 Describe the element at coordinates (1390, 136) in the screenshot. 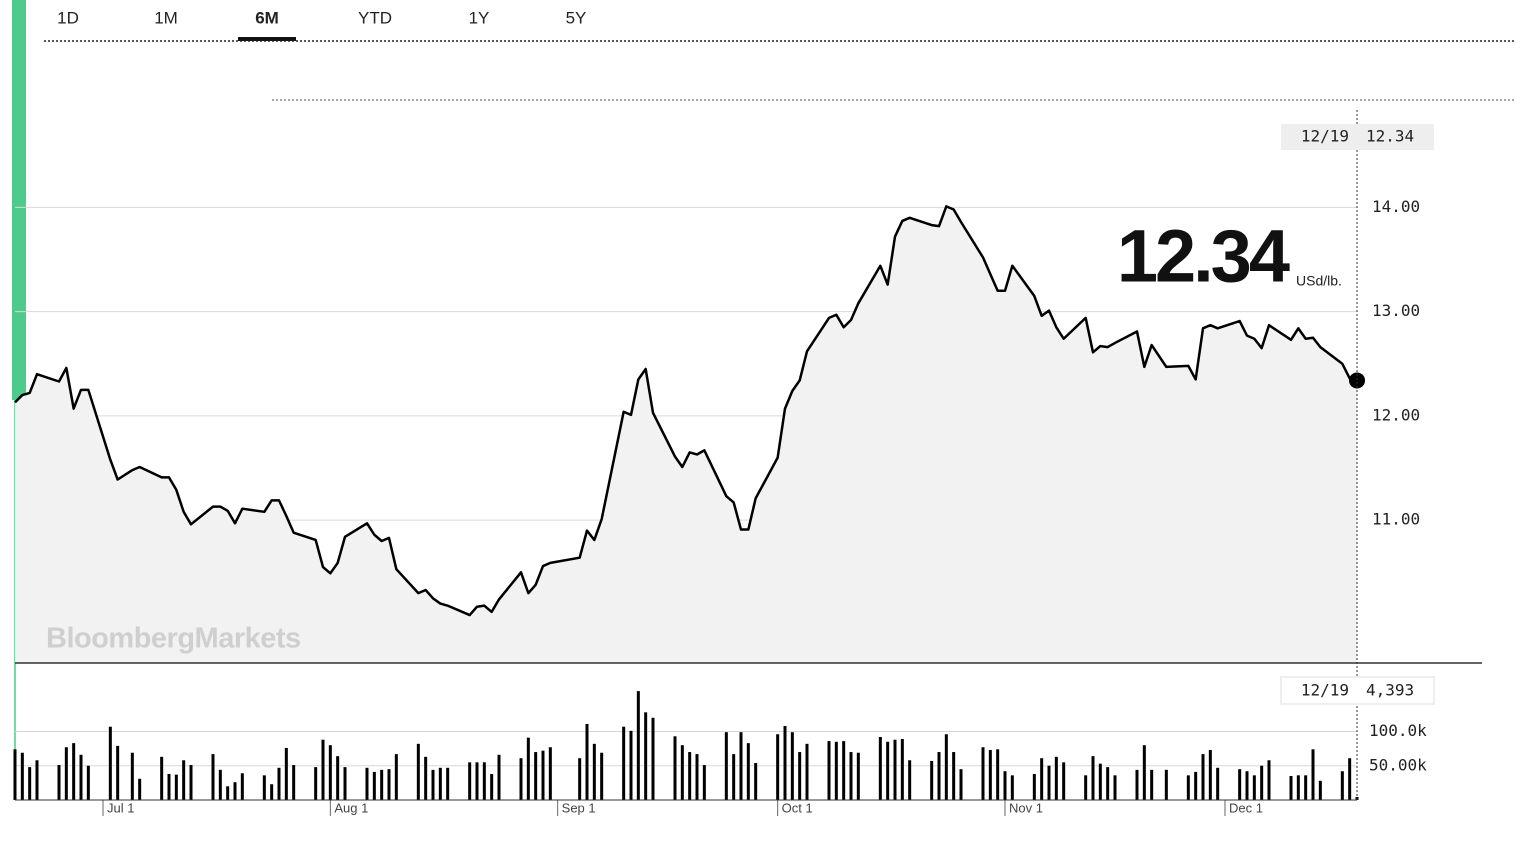

I see `tooltip-price: 12.34` at that location.